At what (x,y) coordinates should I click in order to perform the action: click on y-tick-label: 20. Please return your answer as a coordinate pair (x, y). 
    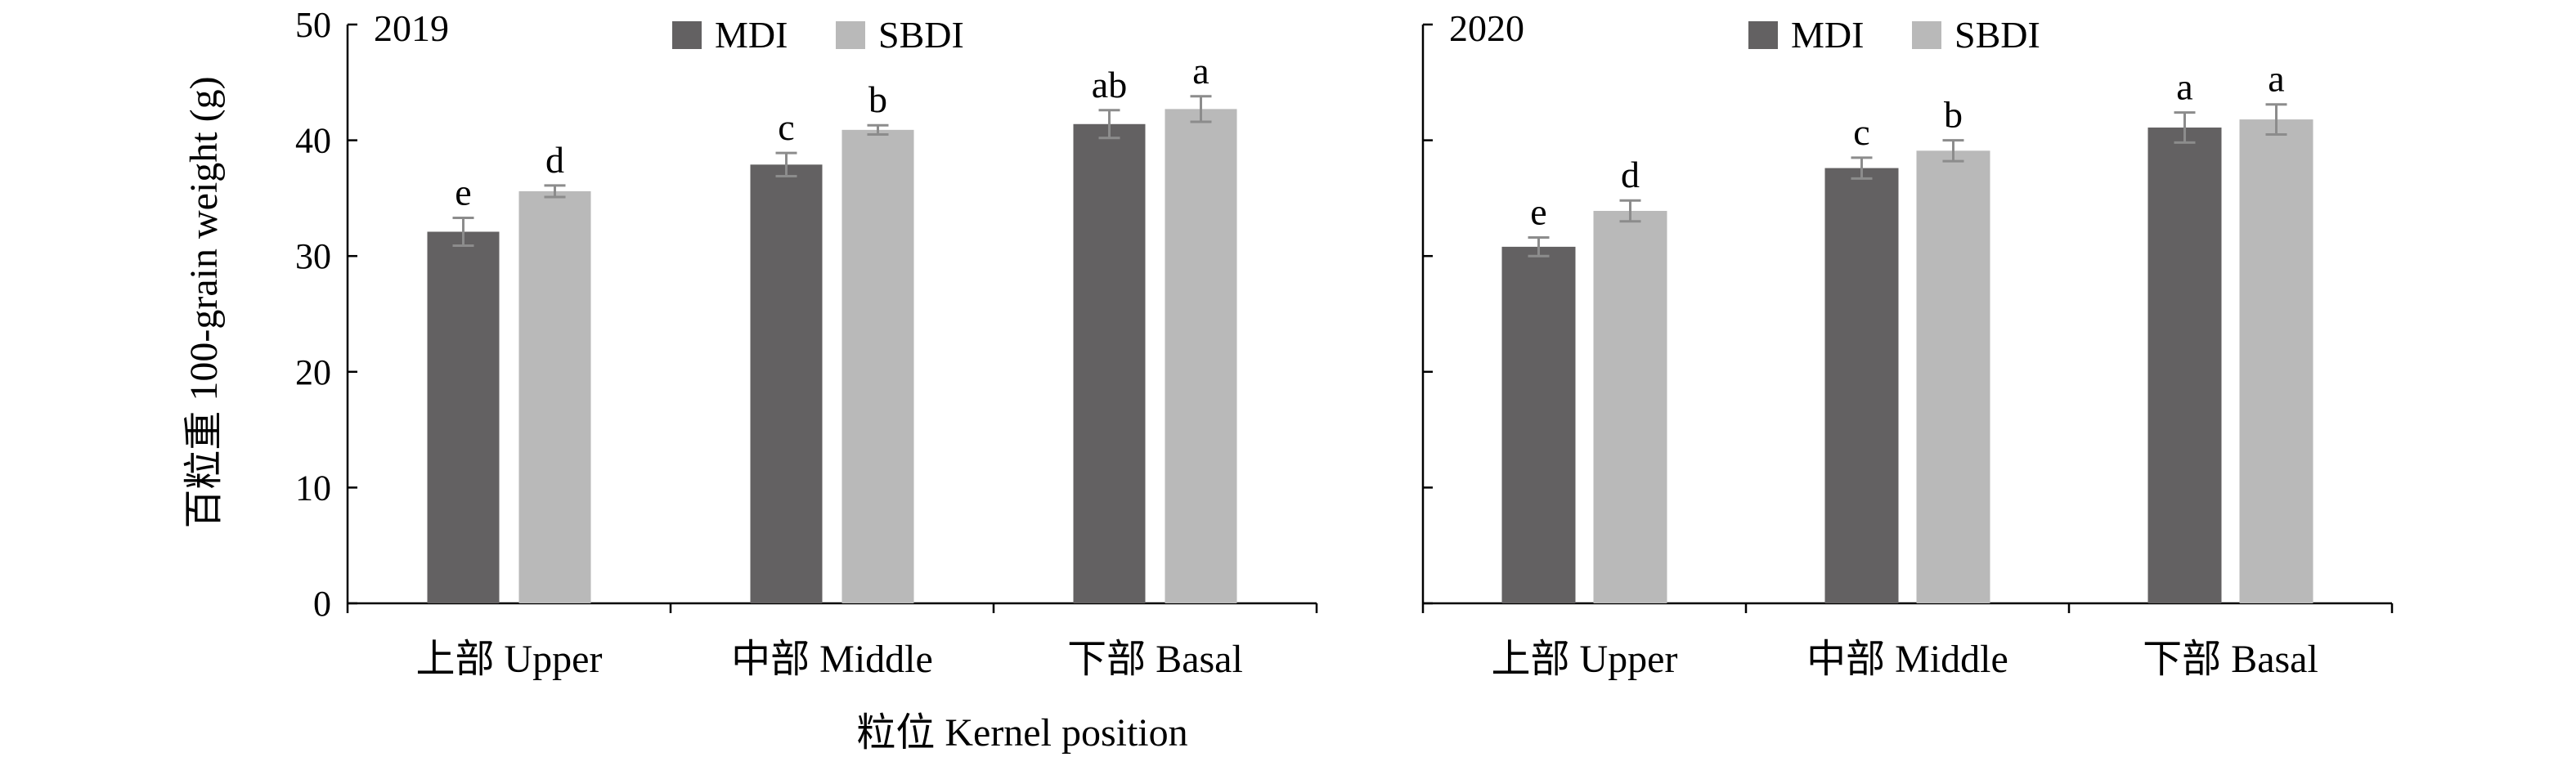
    Looking at the image, I should click on (313, 372).